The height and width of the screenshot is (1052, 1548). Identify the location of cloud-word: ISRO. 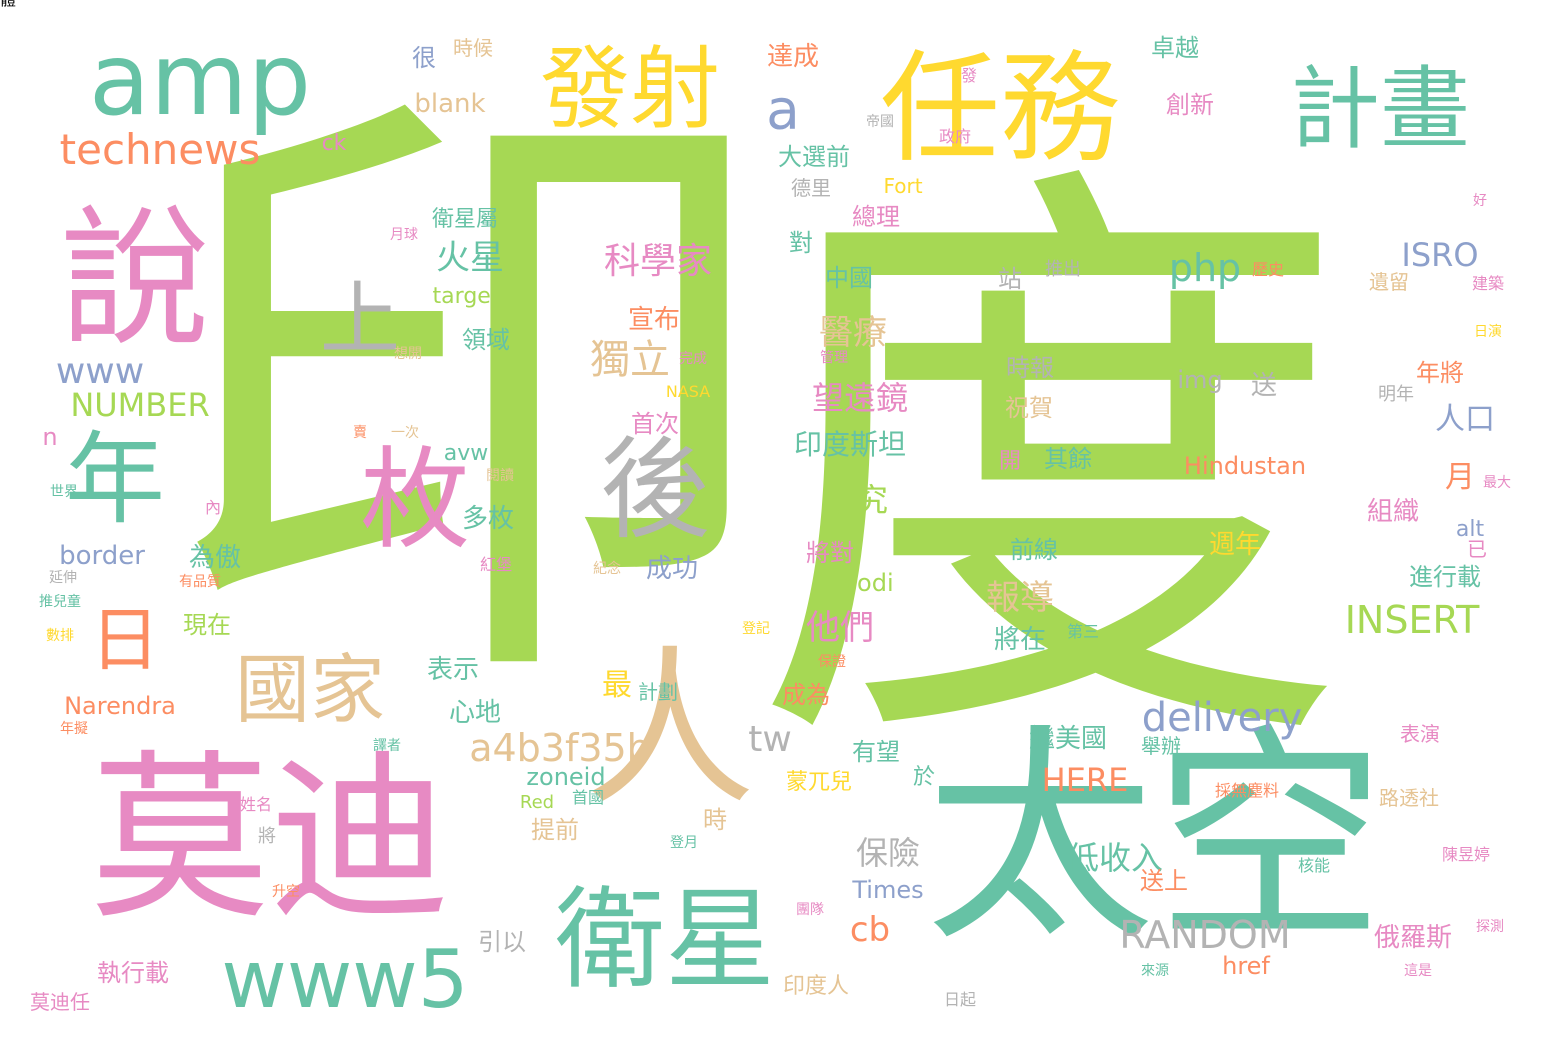
(1440, 255).